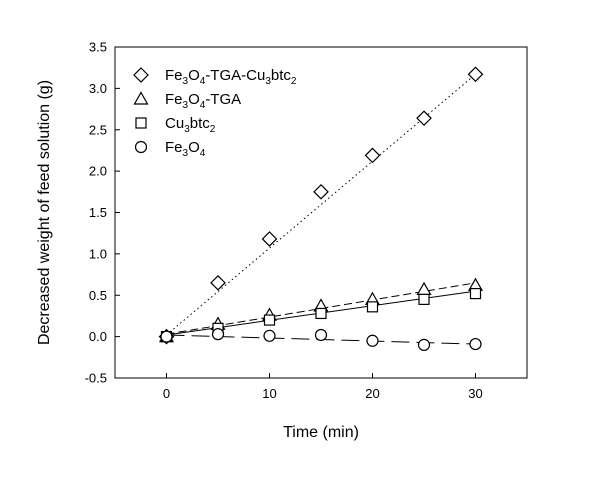  What do you see at coordinates (231, 77) in the screenshot?
I see `legend-label: Fe3​O4​-TGA-Cu3​btc2​` at bounding box center [231, 77].